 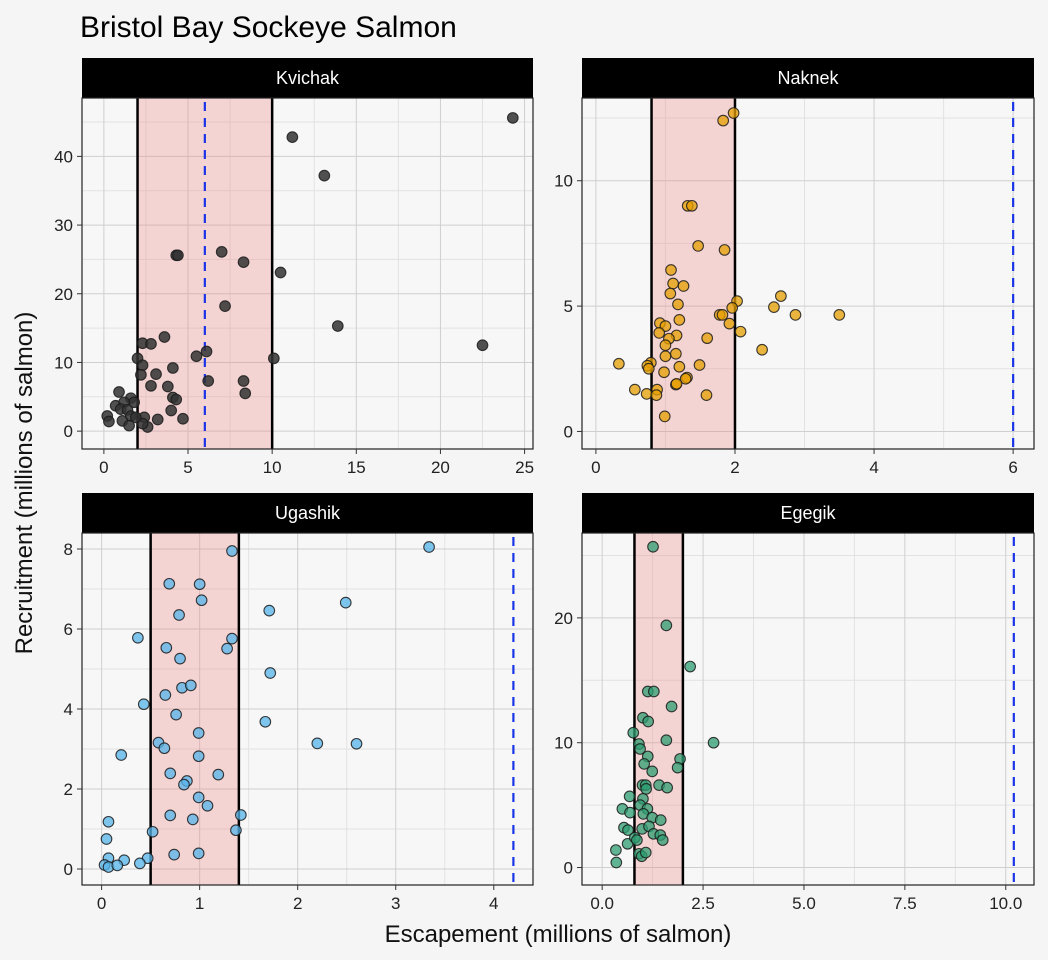 I want to click on y-tick-label: 5, so click(x=568, y=306).